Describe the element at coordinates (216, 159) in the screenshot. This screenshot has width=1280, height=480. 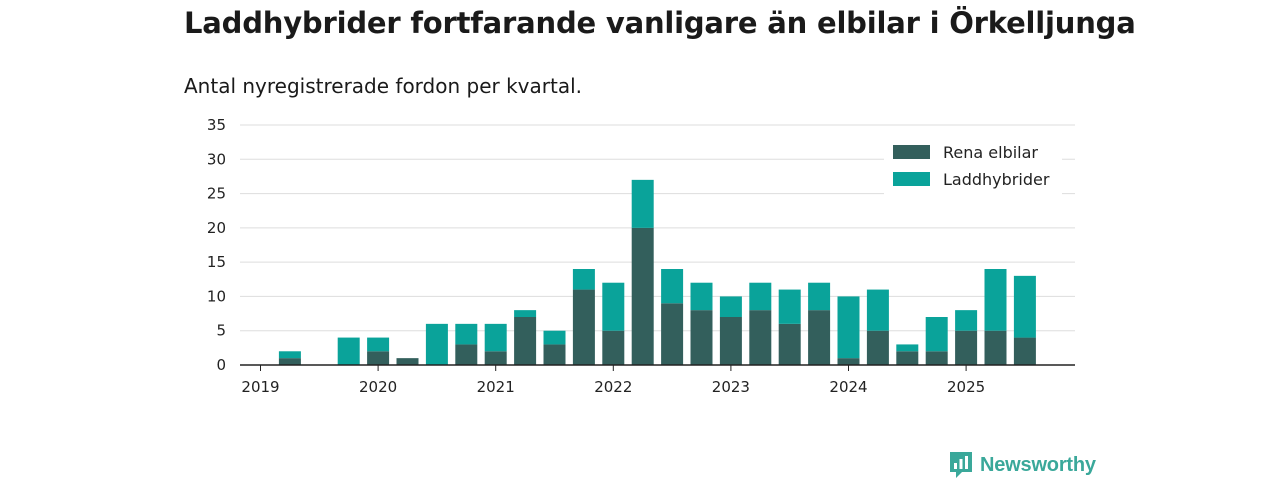
I see `y-tick-label: 30` at that location.